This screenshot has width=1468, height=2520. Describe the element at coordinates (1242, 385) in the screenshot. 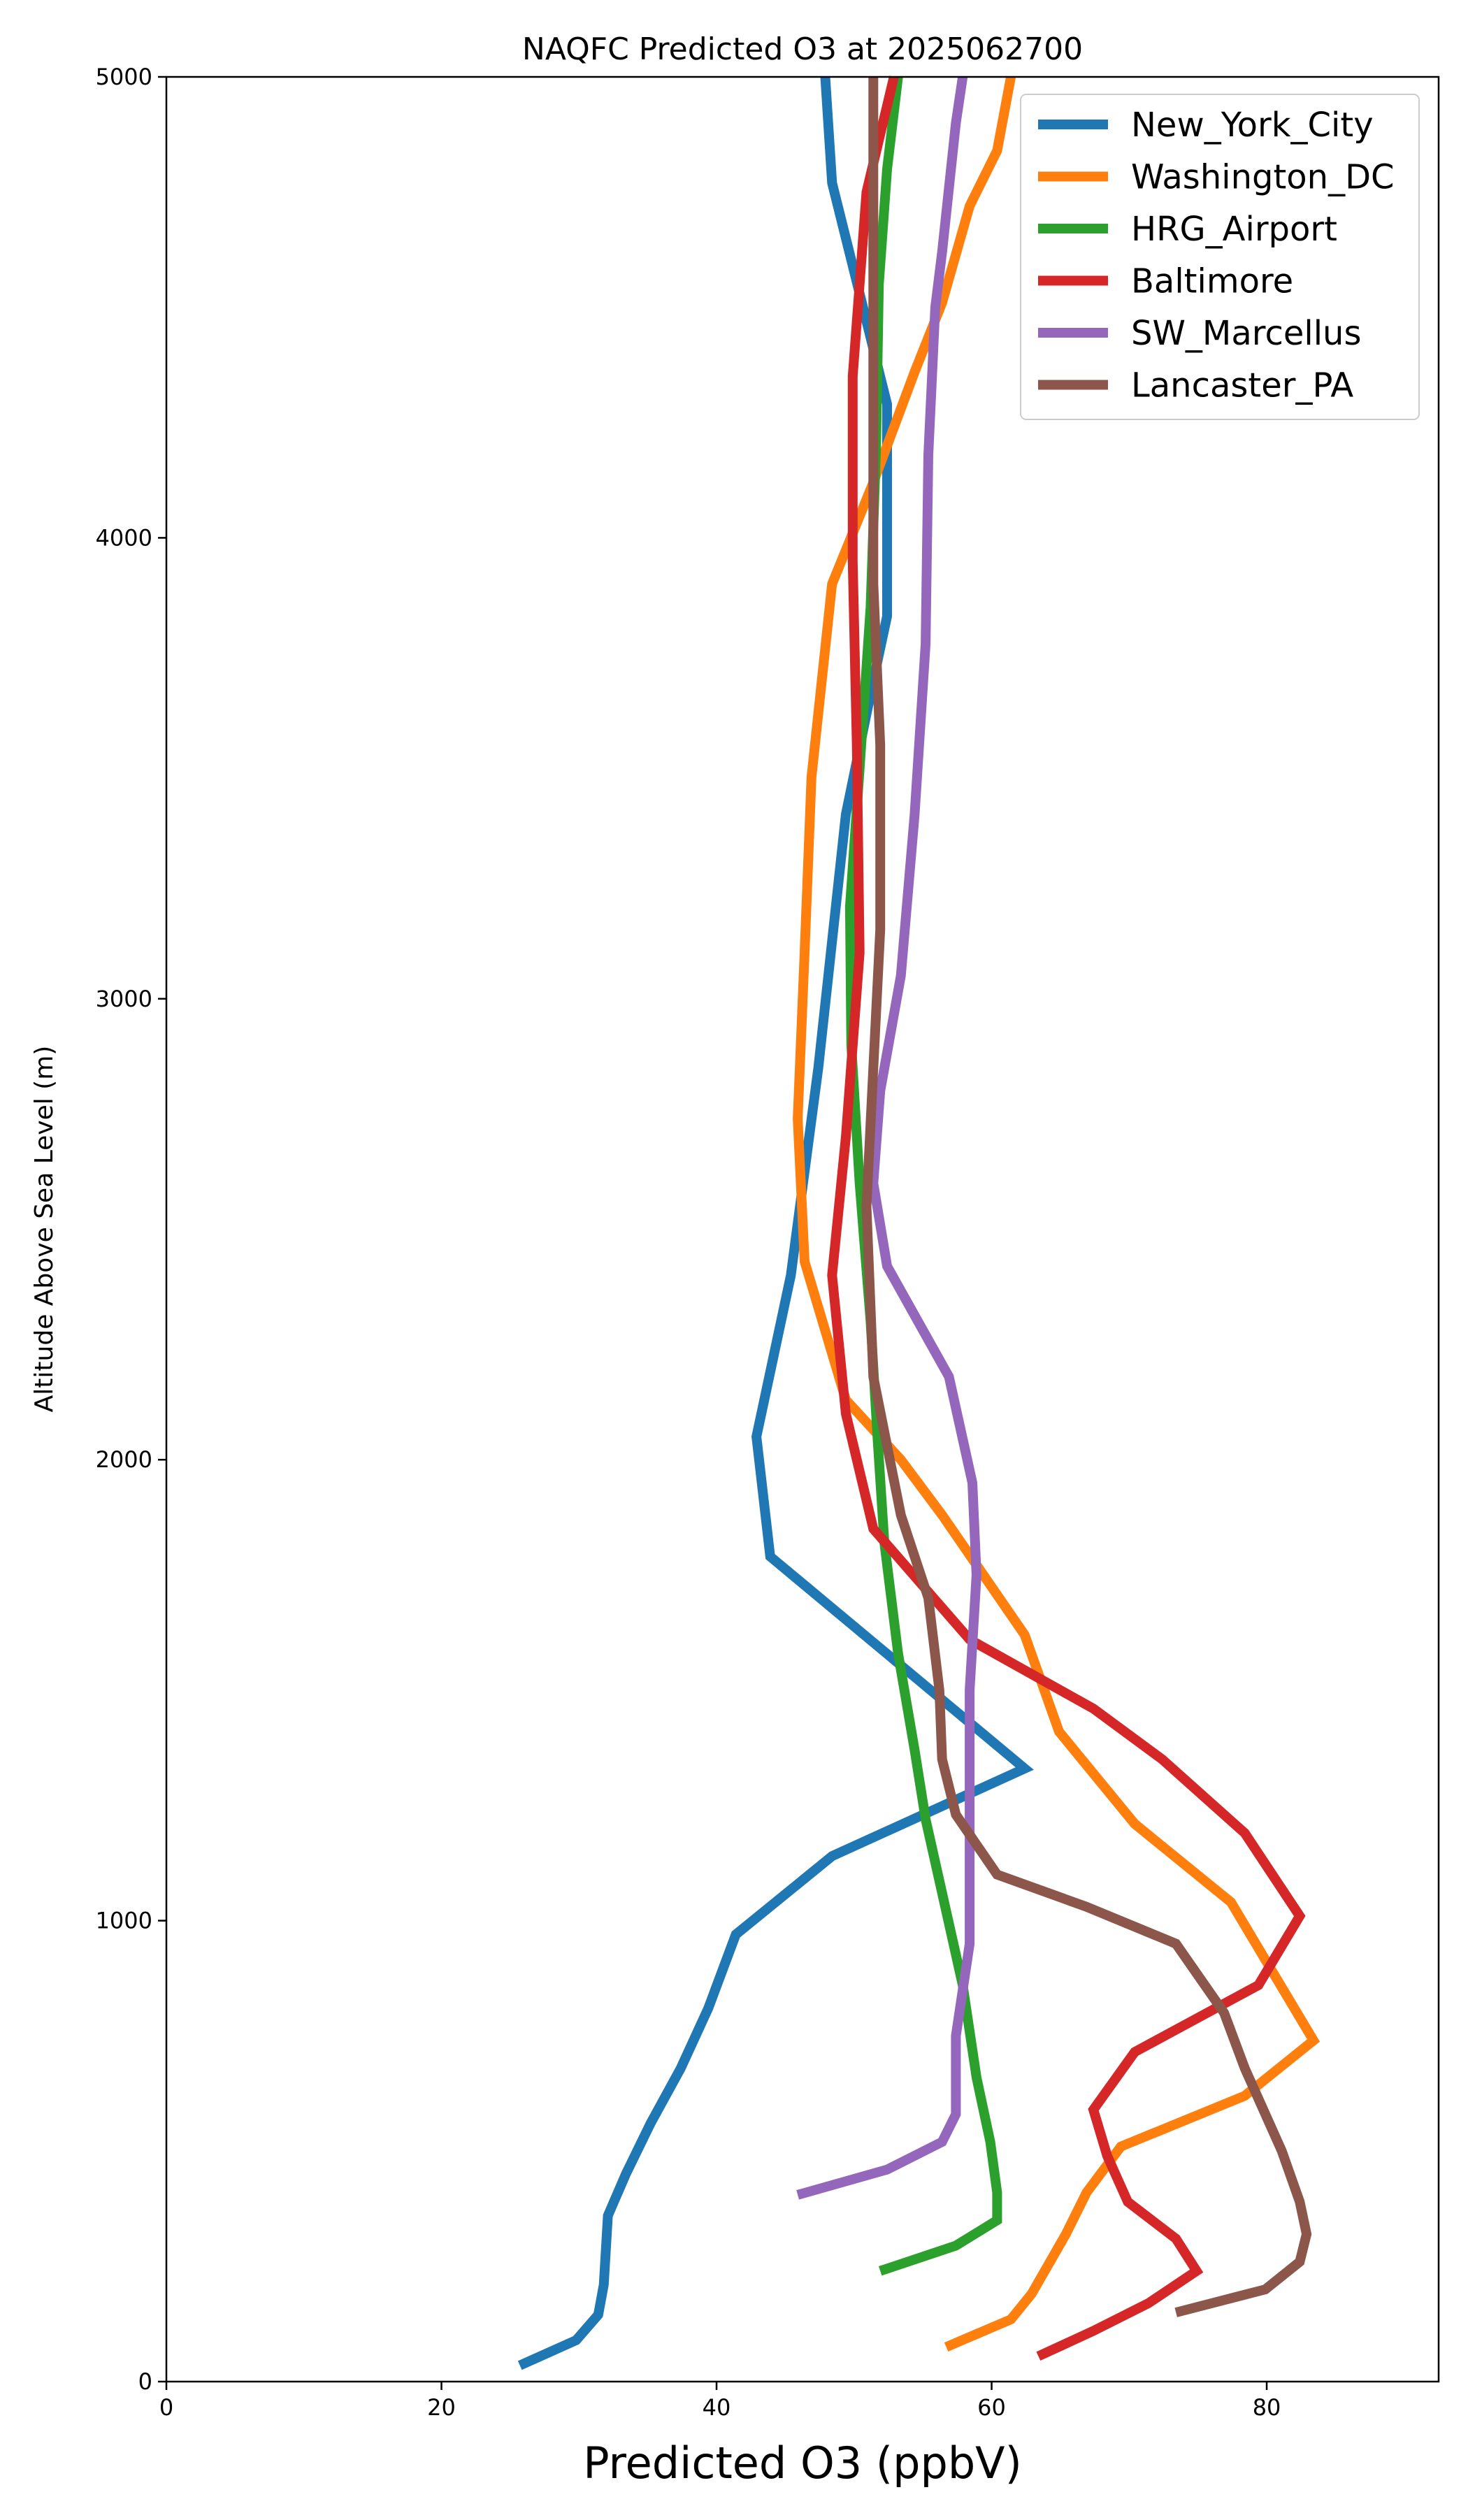

I see `legend-label-lancaster-pa: Lancaster_PA` at that location.